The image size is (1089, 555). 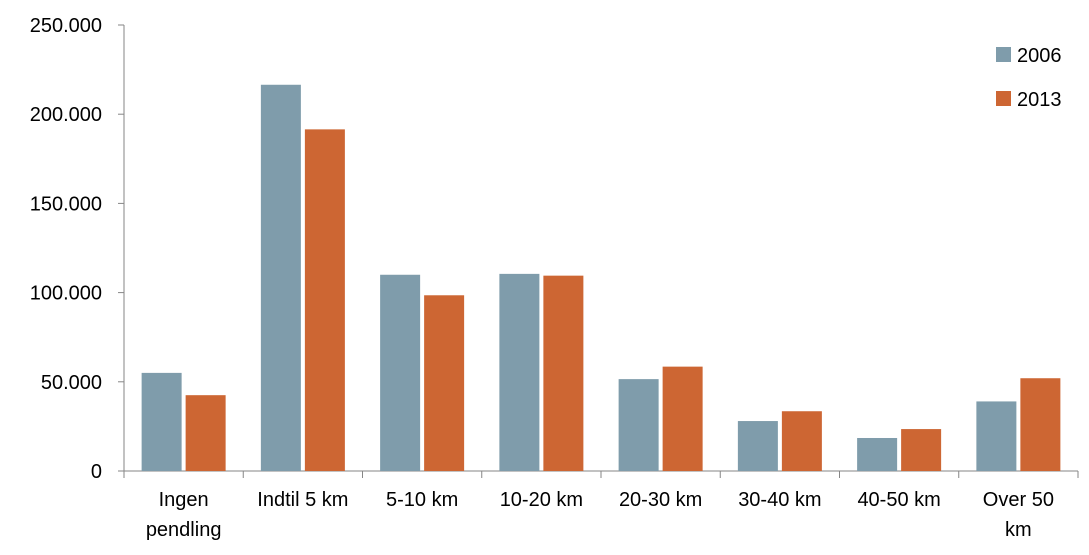 What do you see at coordinates (1018, 515) in the screenshot?
I see `x-tick-label: Over 50 km` at bounding box center [1018, 515].